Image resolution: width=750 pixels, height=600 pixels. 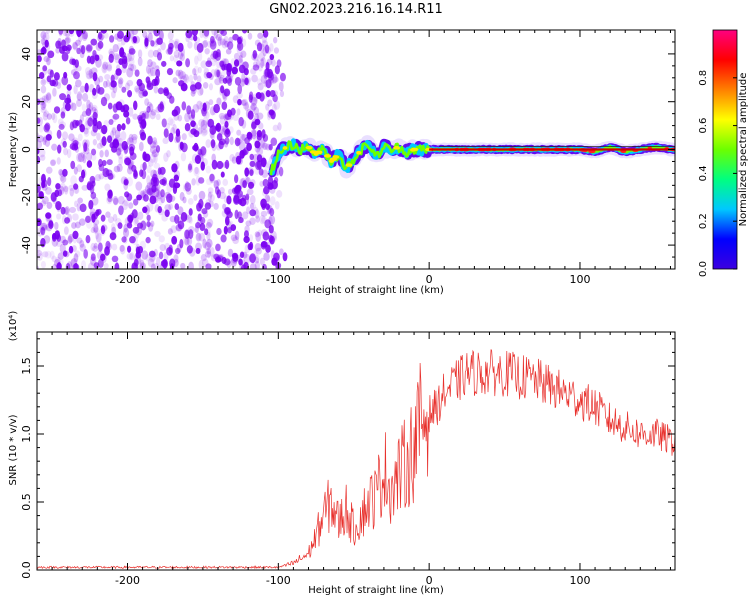 What do you see at coordinates (703, 126) in the screenshot?
I see `colorbar-tick-label: 0.6` at bounding box center [703, 126].